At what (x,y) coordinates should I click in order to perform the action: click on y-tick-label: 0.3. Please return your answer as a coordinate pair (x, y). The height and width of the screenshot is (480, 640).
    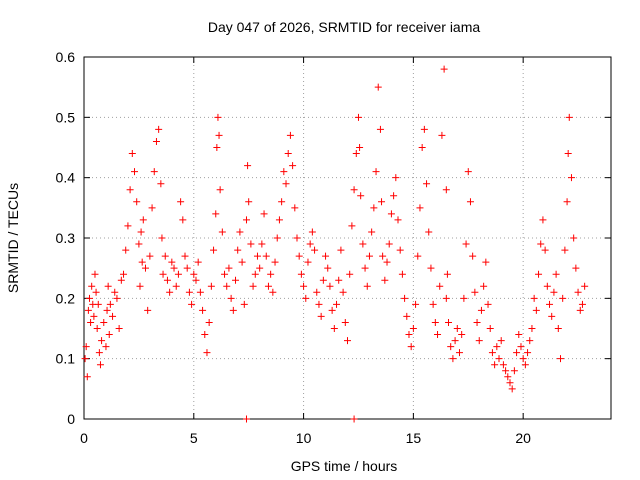
    Looking at the image, I should click on (66, 238).